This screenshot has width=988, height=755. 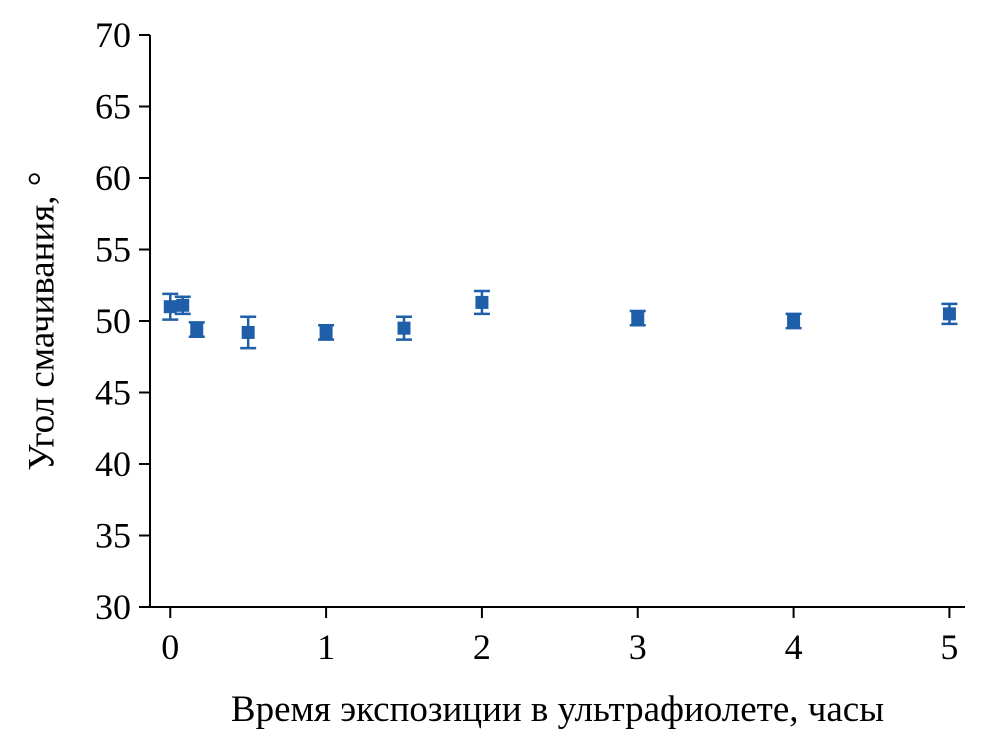 I want to click on y-tick-label: 40, so click(x=113, y=464).